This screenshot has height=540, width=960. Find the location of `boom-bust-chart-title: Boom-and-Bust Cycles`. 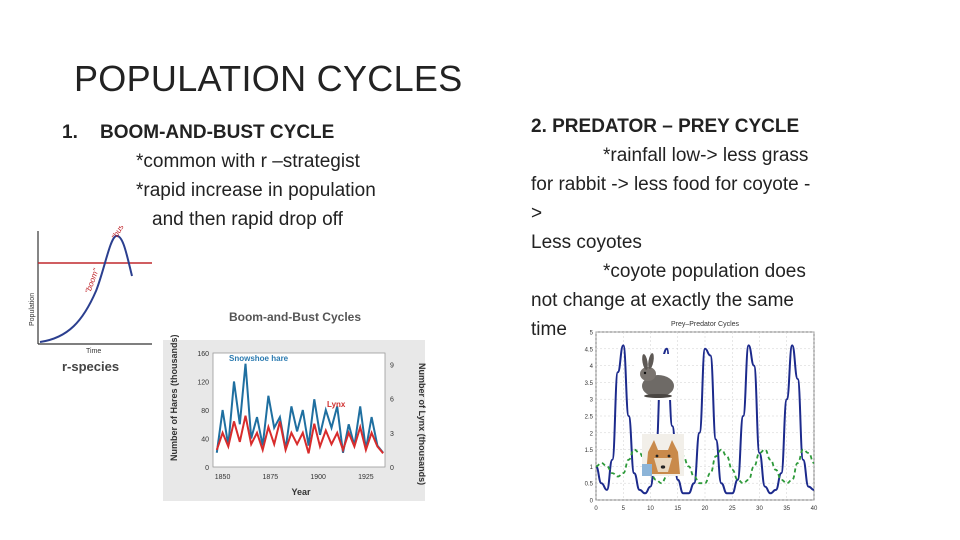

boom-bust-chart-title: Boom-and-Bust Cycles is located at coordinates (295, 317).